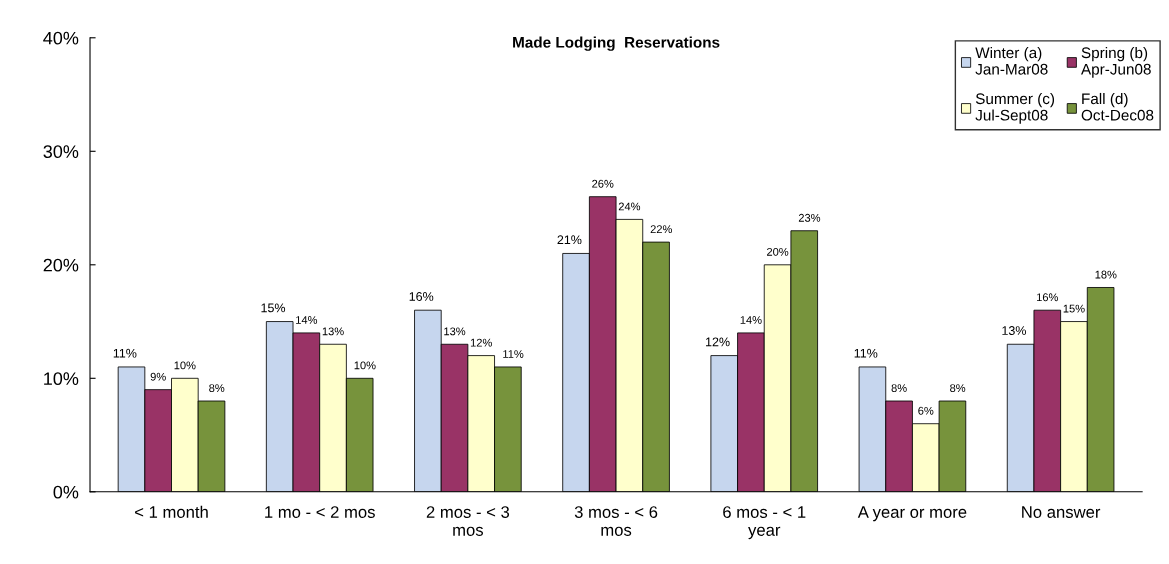 This screenshot has width=1169, height=564. Describe the element at coordinates (569, 240) in the screenshot. I see `data-label: 21%` at that location.